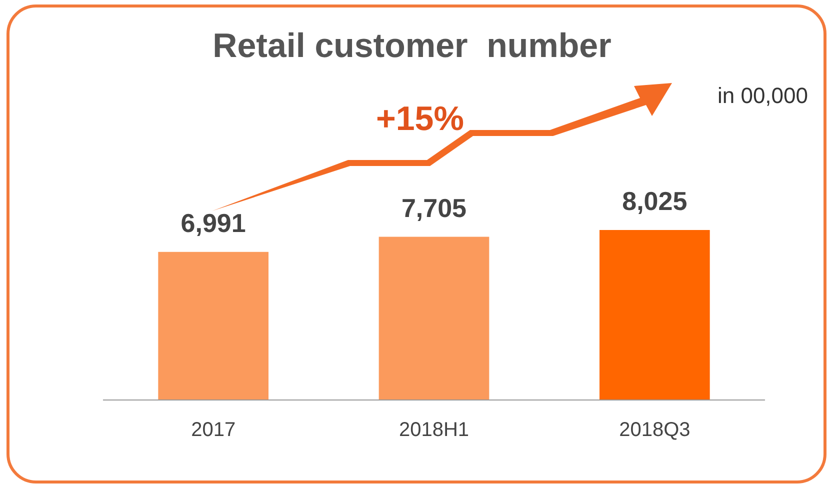  I want to click on text: +15%, so click(420, 119).